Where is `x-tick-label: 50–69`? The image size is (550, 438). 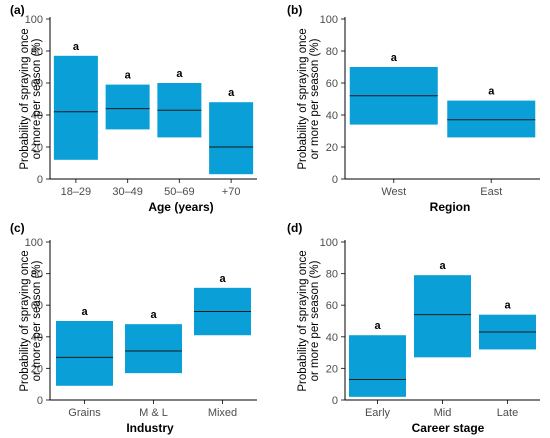
x-tick-label: 50–69 is located at coordinates (179, 192).